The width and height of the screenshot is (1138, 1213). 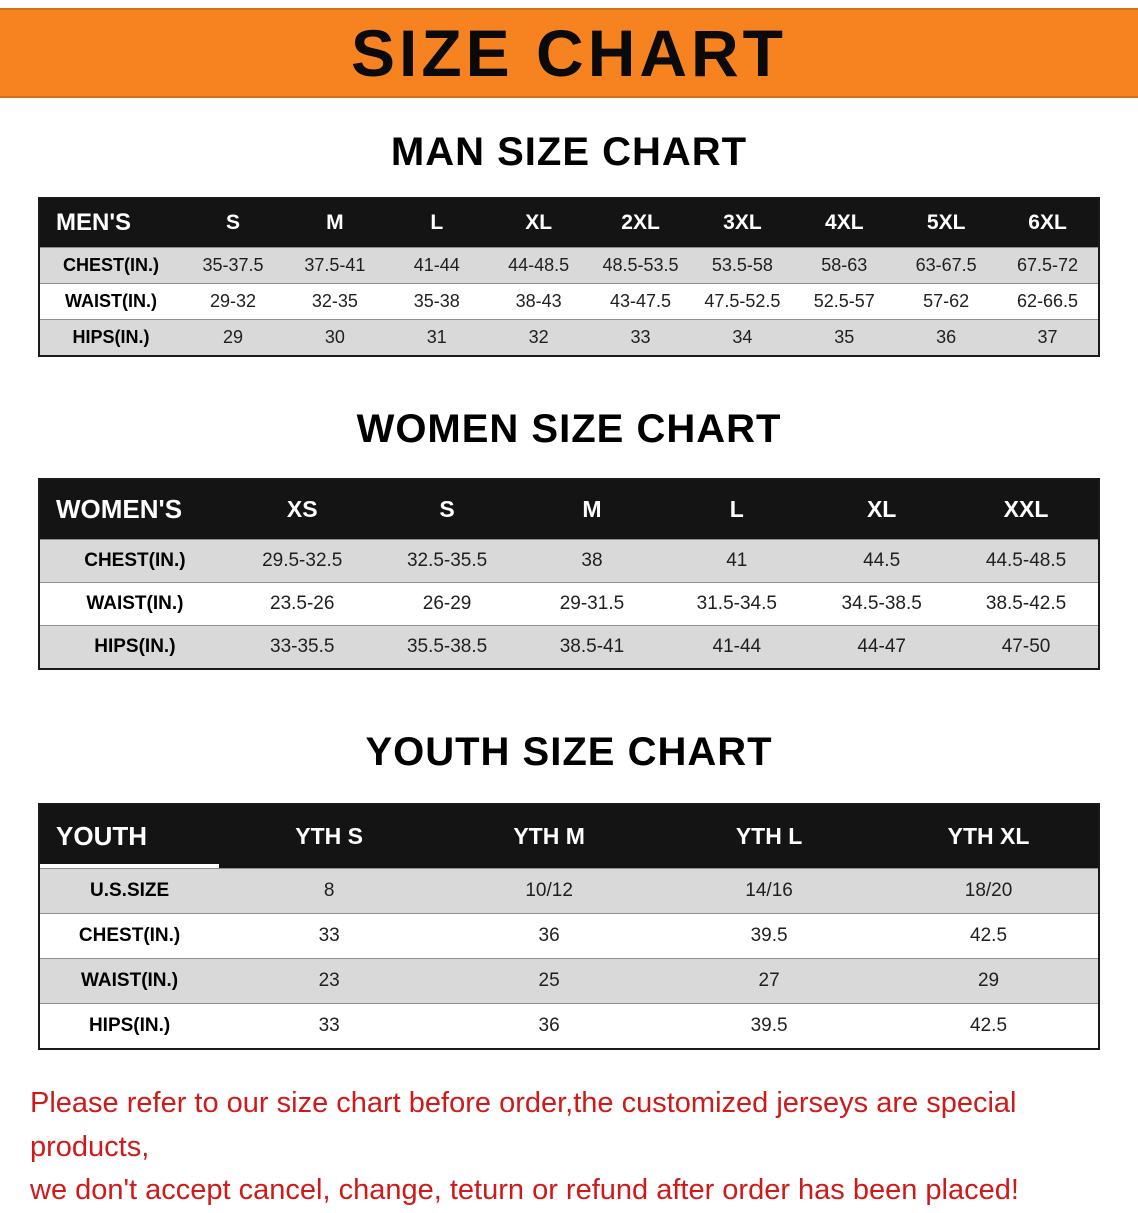 I want to click on mens-col-header: 6XL, so click(x=1047, y=222).